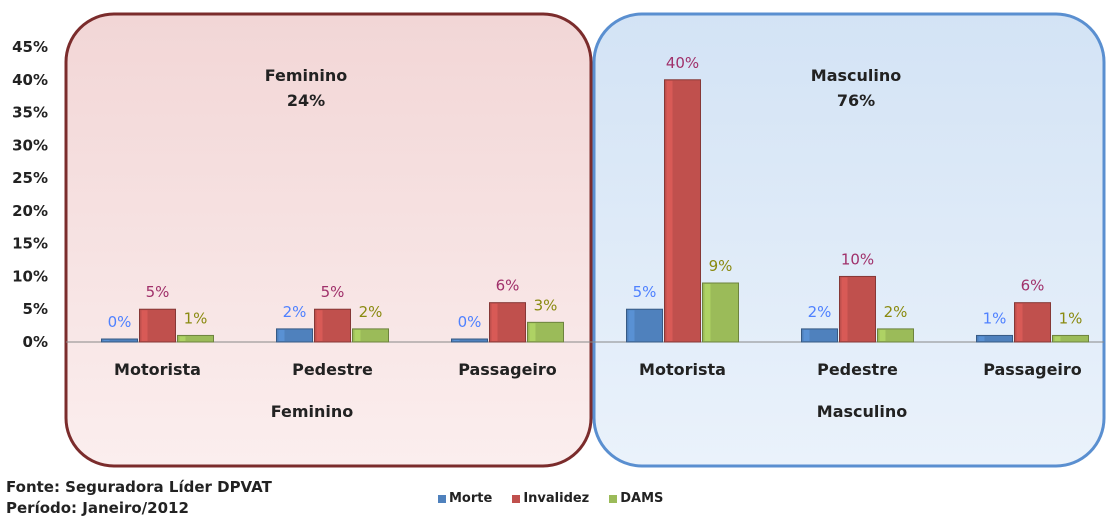 The image size is (1108, 517). What do you see at coordinates (857, 259) in the screenshot?
I see `data-label: 10%` at bounding box center [857, 259].